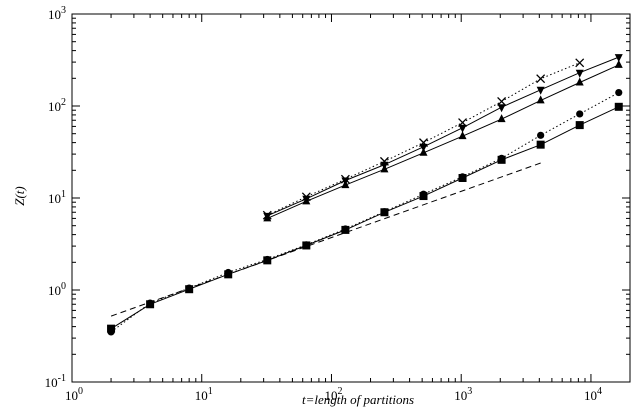  I want to click on y-tick-label: 10⁻¹, so click(55, 381).